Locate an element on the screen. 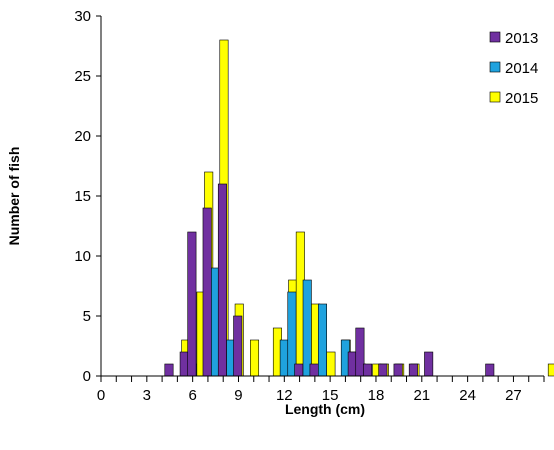  x-tick-label: 3 is located at coordinates (147, 395).